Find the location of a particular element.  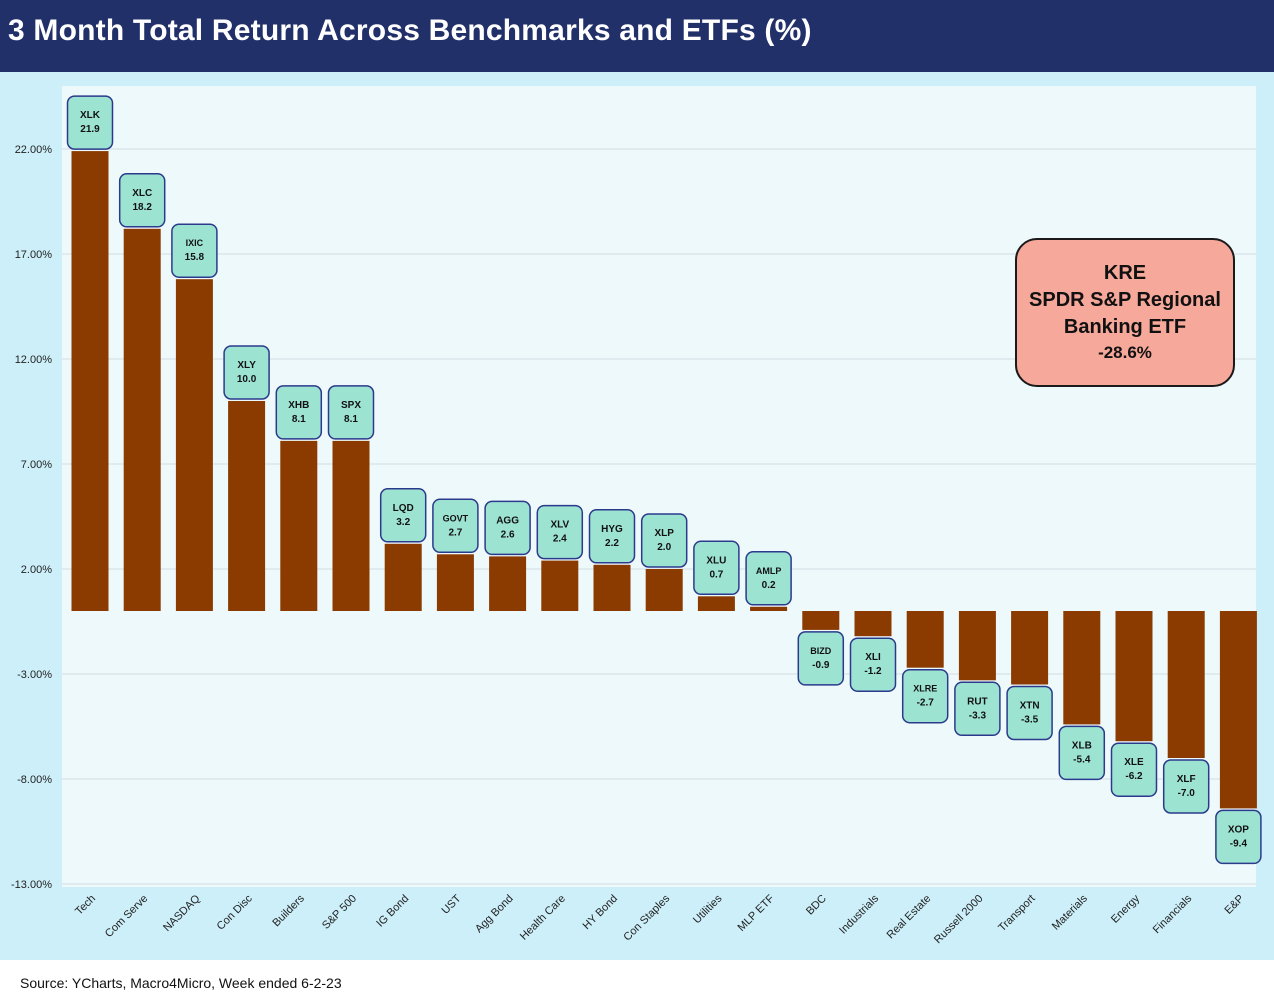

value-label: -1.2 is located at coordinates (873, 671).